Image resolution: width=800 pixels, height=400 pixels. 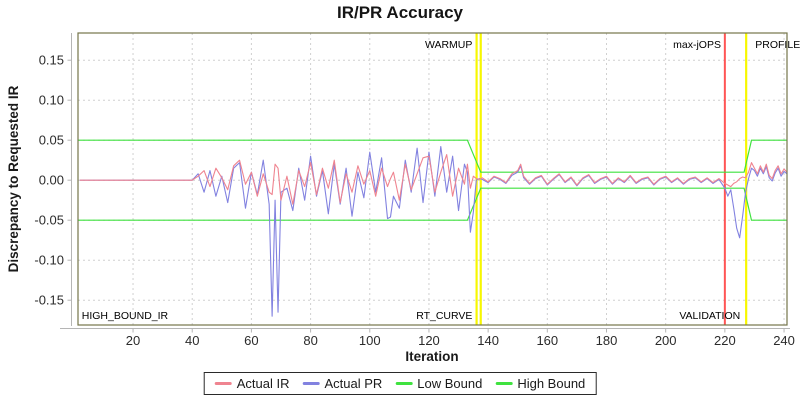 I want to click on actual-ir-series-line, so click(x=433, y=179).